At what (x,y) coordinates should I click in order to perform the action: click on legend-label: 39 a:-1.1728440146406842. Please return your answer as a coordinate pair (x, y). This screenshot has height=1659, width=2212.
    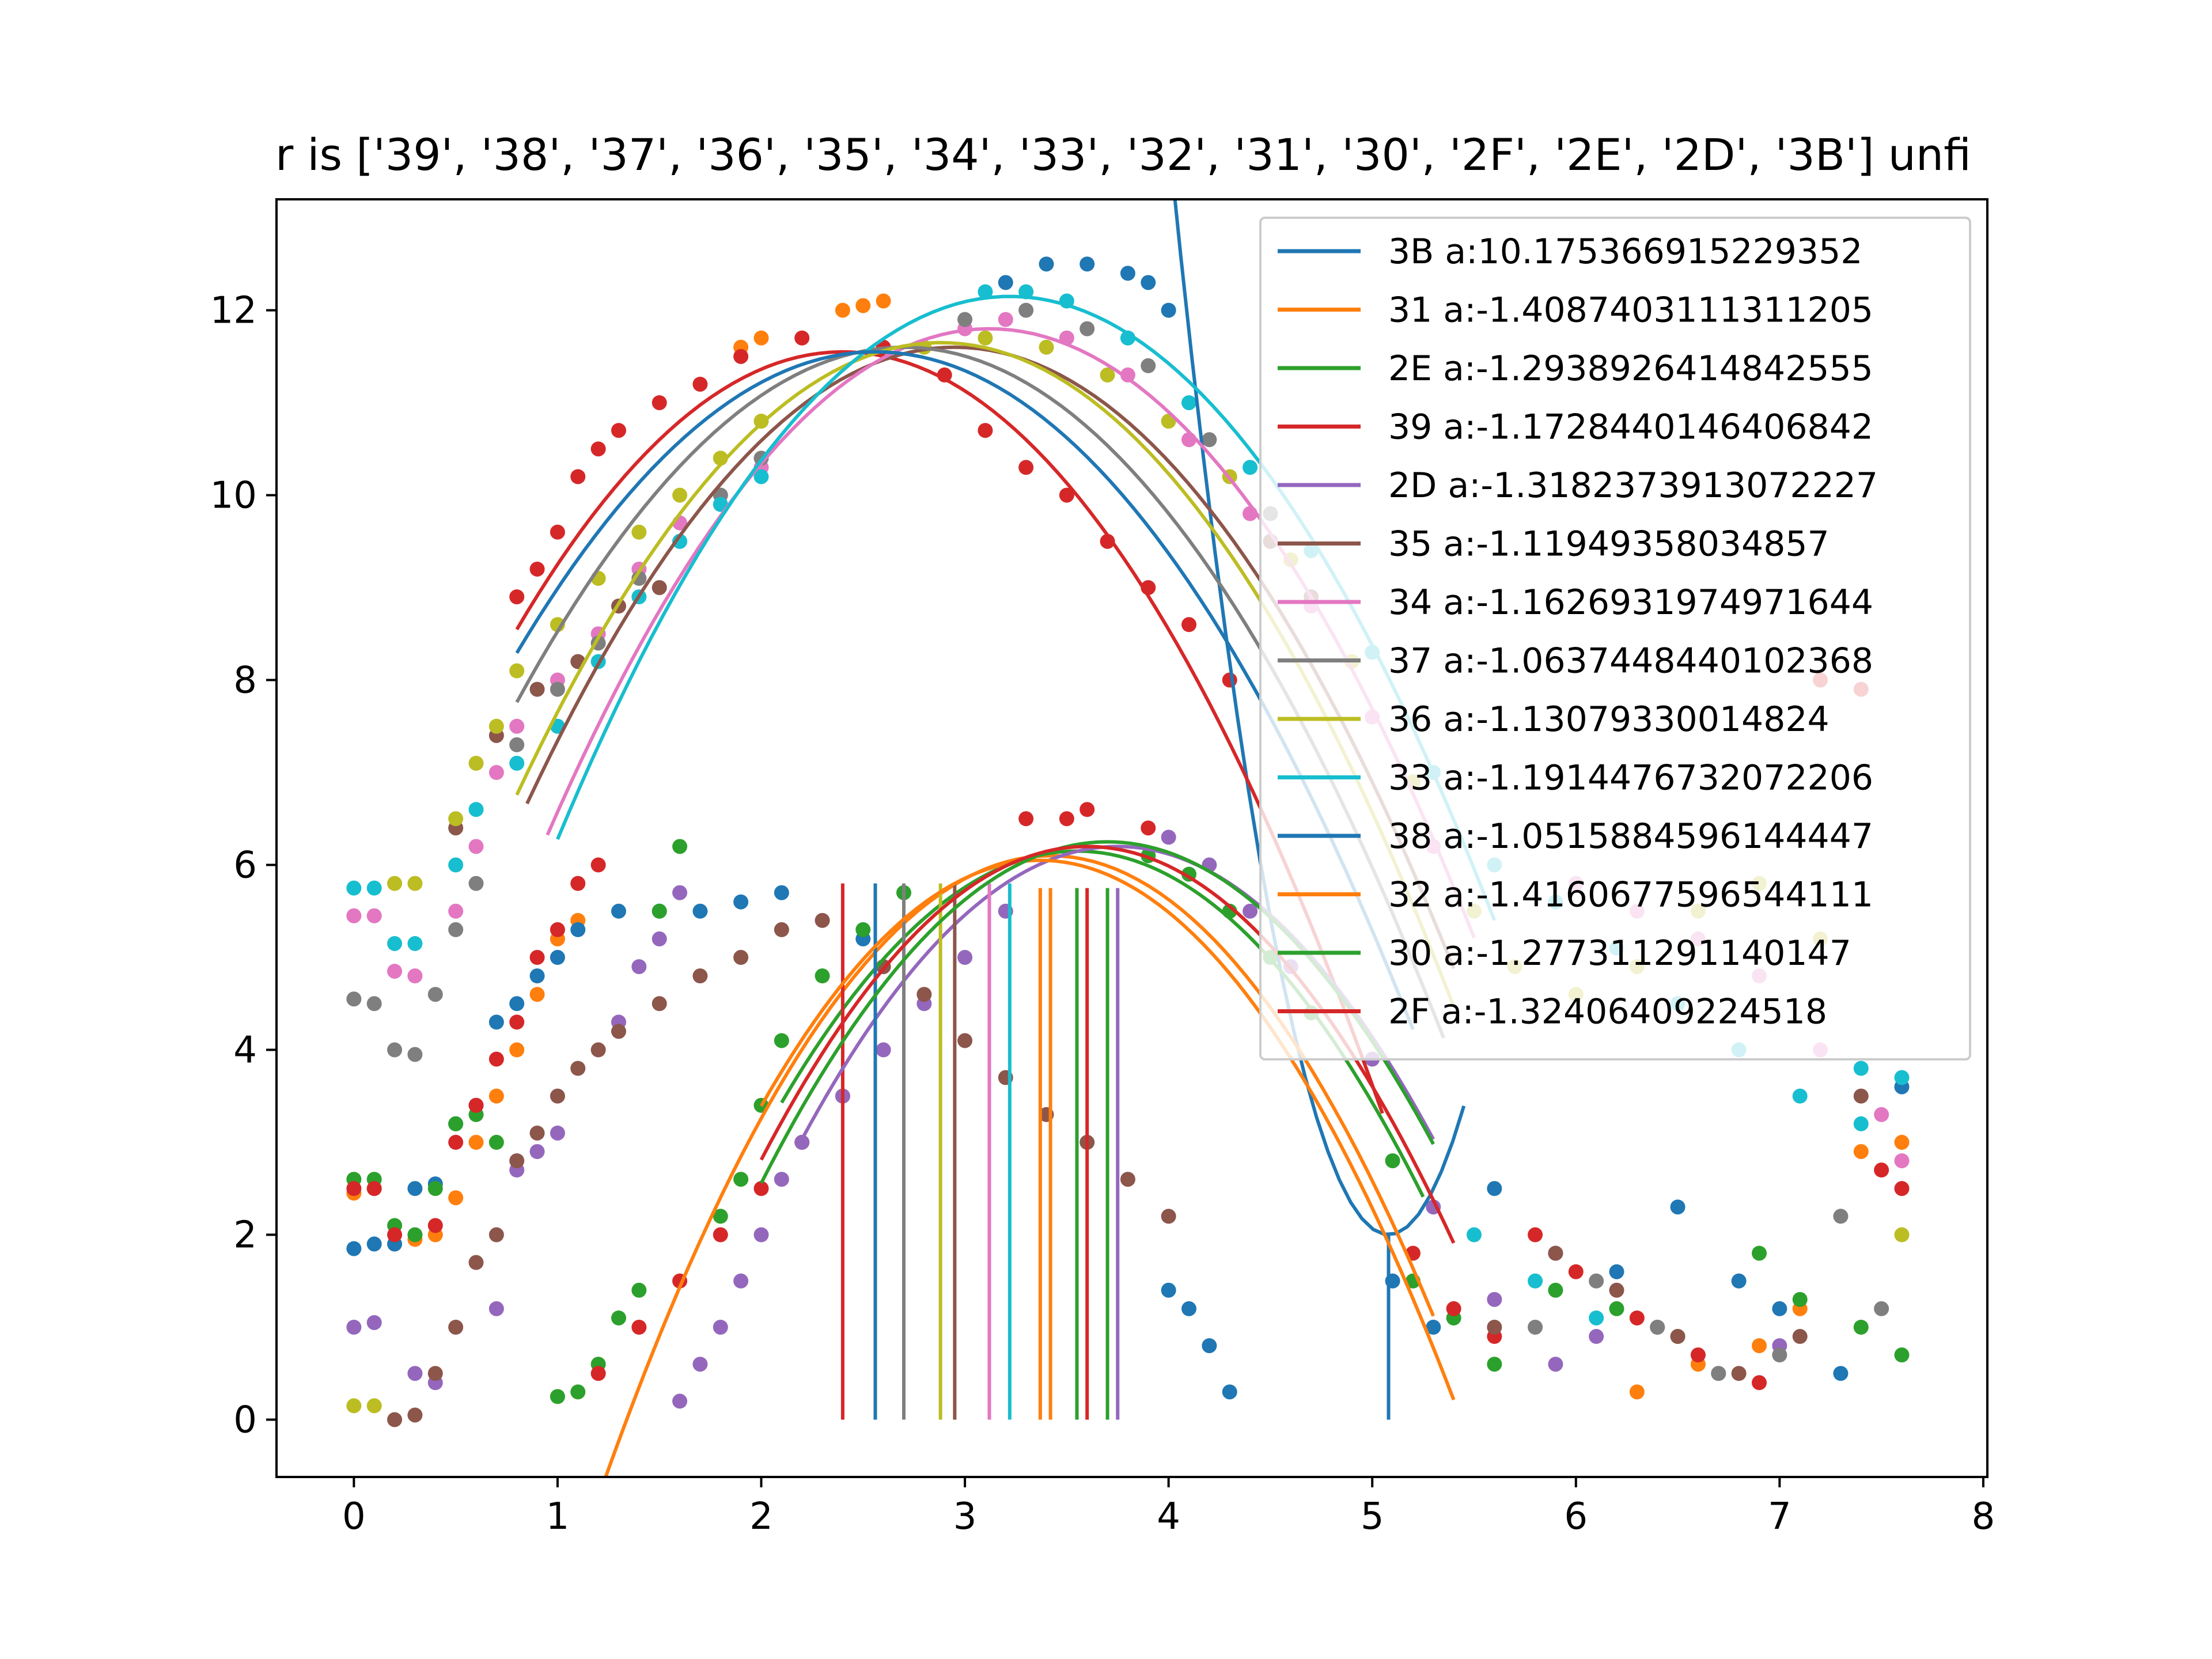
    Looking at the image, I should click on (1630, 427).